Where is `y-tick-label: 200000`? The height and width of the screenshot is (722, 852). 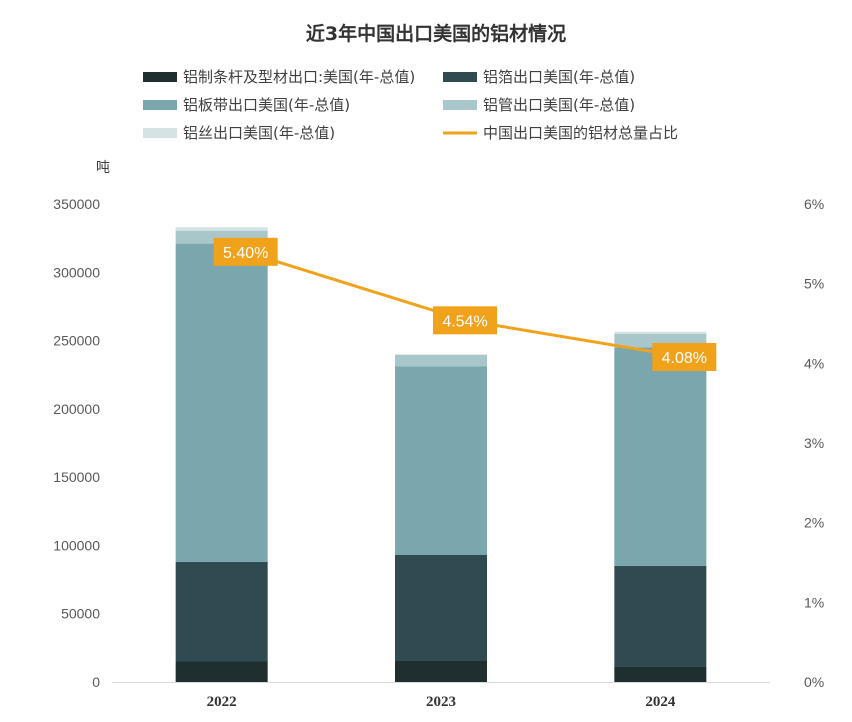 y-tick-label: 200000 is located at coordinates (76, 409).